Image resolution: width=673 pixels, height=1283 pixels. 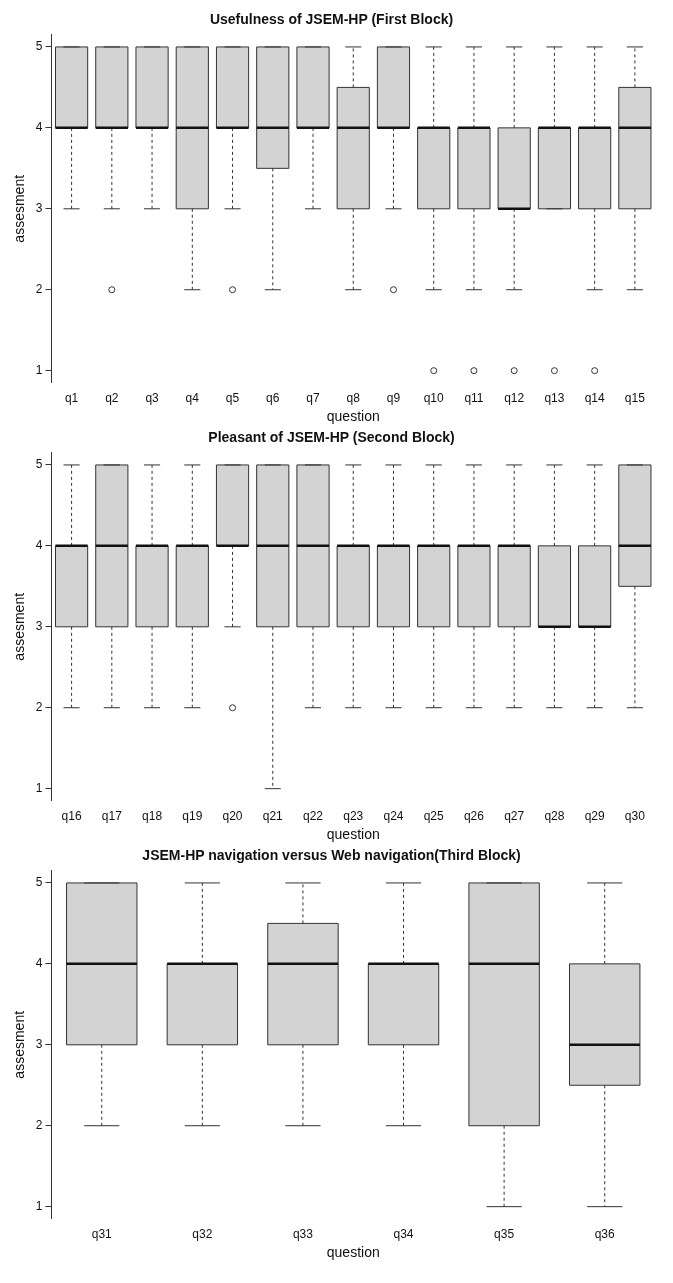 I want to click on x-tick-label: q18, so click(x=152, y=816).